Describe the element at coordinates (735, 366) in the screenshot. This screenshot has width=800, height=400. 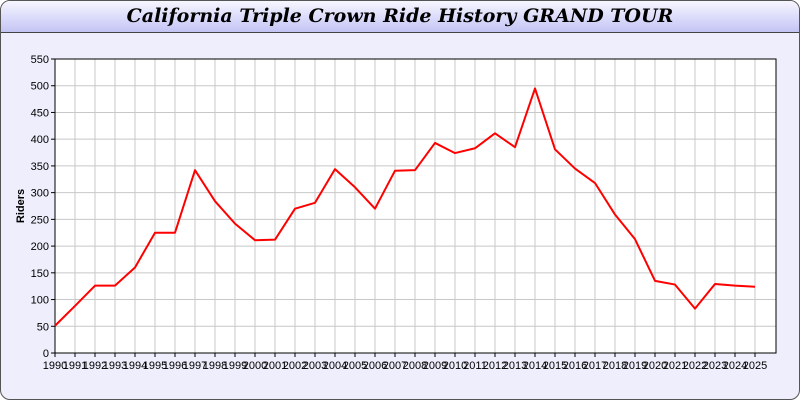
I see `x-tick-label: 2024` at that location.